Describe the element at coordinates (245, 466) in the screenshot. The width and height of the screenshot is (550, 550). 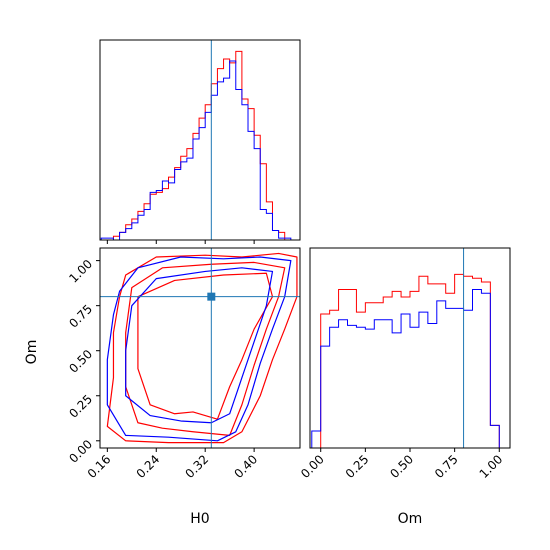
I see `contour-xtick-label-3: 0.40` at that location.